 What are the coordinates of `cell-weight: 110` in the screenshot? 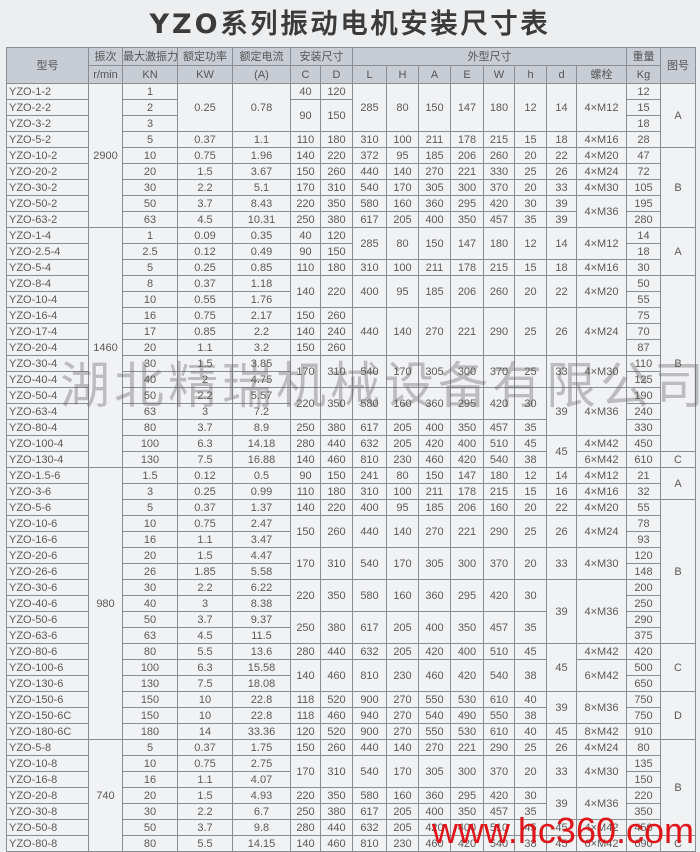 It's located at (643, 363).